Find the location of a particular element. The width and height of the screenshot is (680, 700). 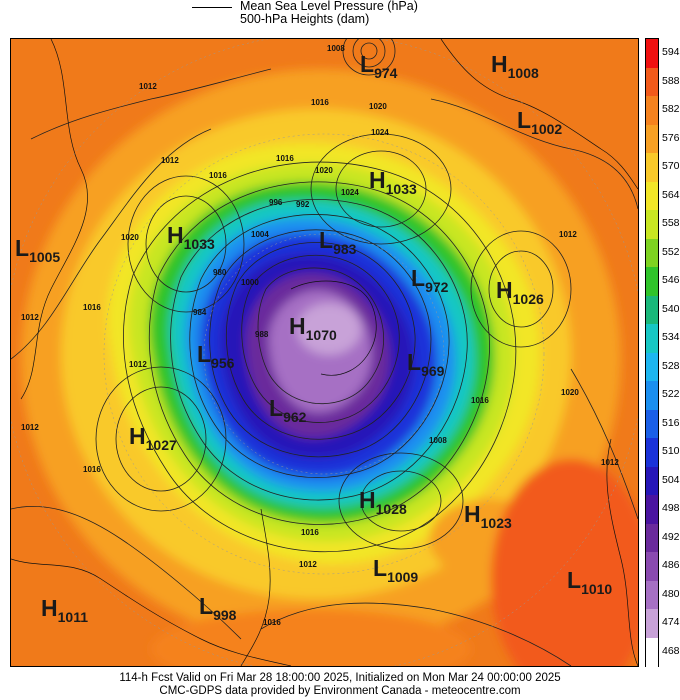

pressure-system-high: H1011 is located at coordinates (64, 610).